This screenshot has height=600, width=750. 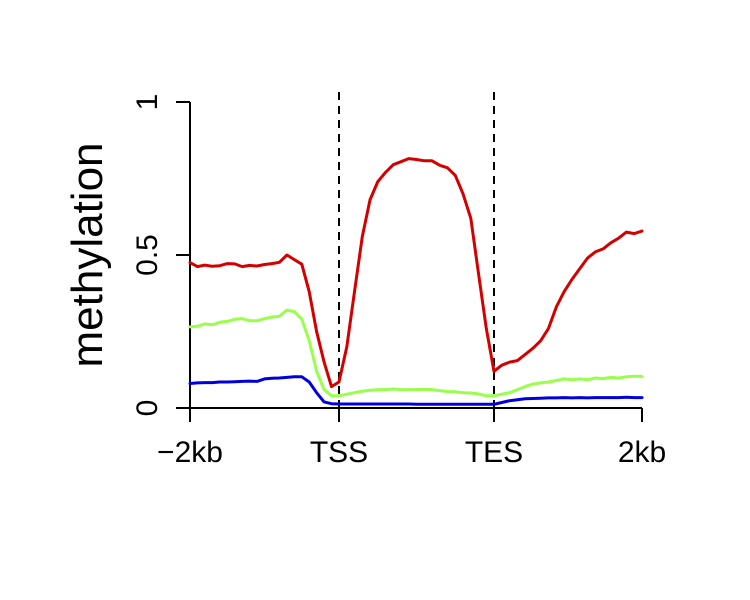 I want to click on y-axis-label: methylation, so click(x=87, y=254).